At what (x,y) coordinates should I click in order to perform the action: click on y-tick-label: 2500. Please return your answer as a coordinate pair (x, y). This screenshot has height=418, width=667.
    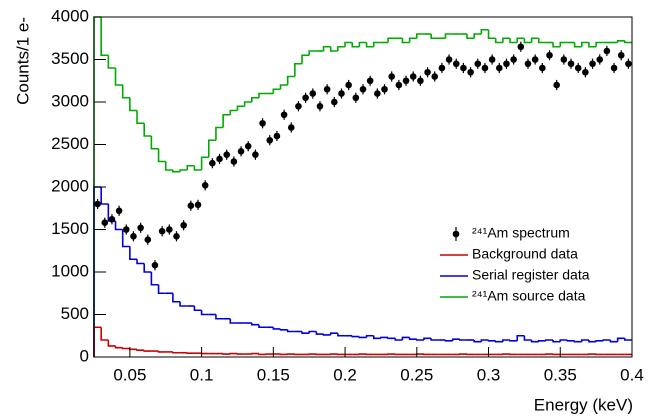
    Looking at the image, I should click on (70, 143).